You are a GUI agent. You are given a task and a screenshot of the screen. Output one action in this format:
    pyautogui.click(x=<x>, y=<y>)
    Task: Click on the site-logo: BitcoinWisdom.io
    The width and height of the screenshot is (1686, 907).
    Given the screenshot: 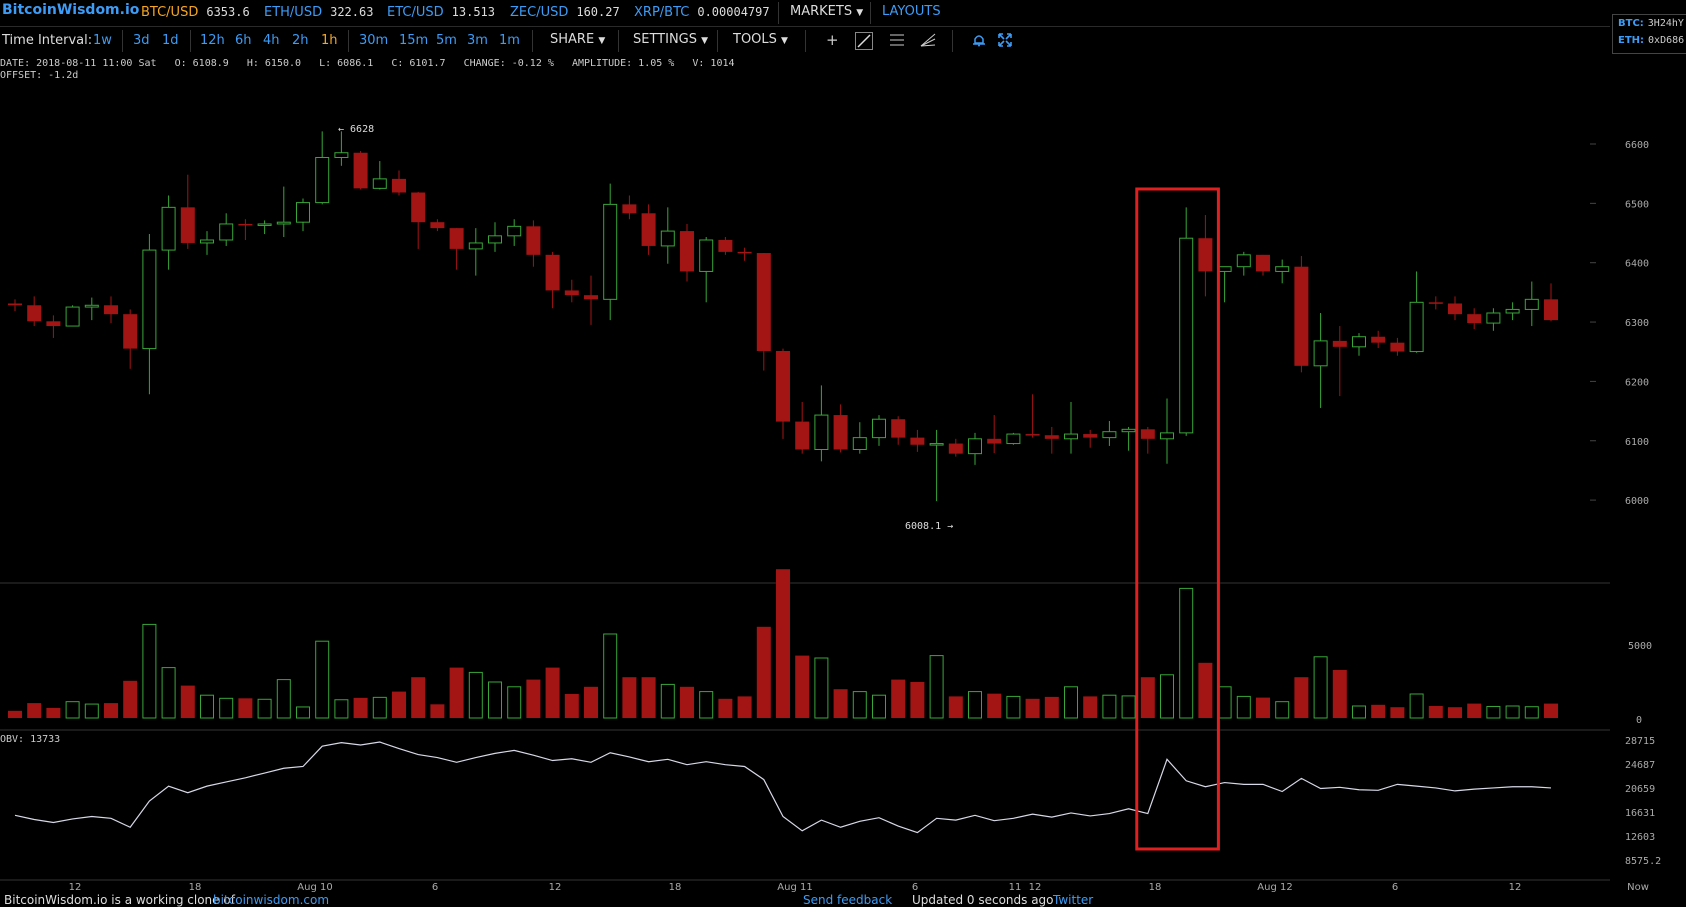 What is the action you would take?
    pyautogui.click(x=71, y=10)
    